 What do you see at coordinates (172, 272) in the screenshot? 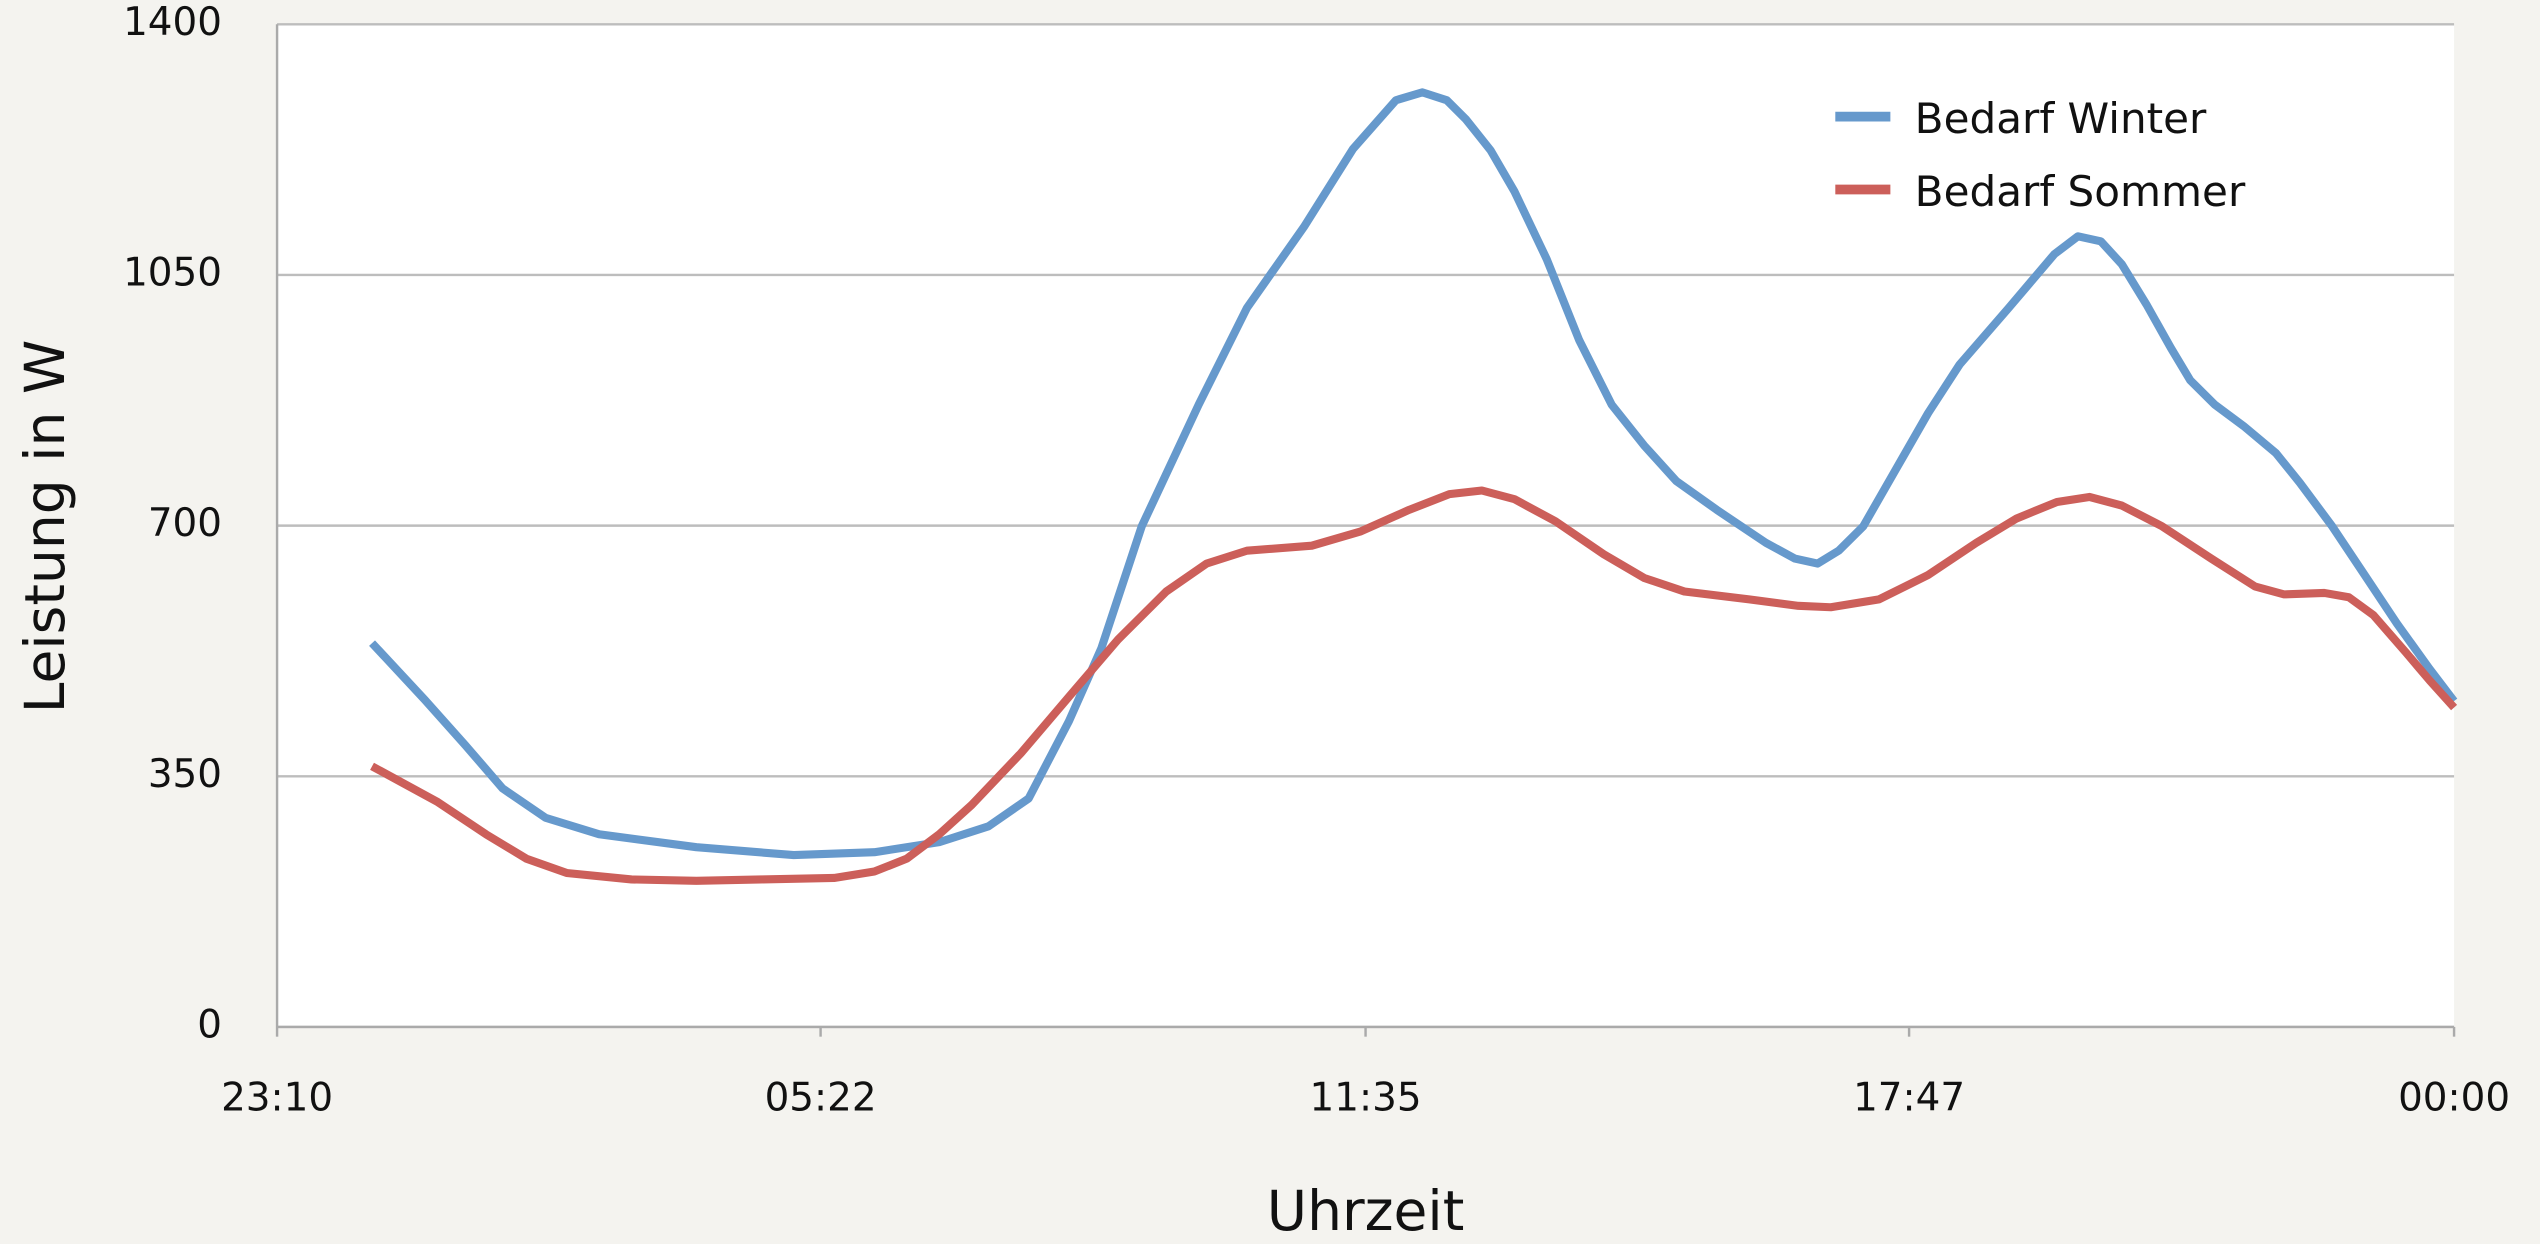
I see `y-tick-label: 1050` at bounding box center [172, 272].